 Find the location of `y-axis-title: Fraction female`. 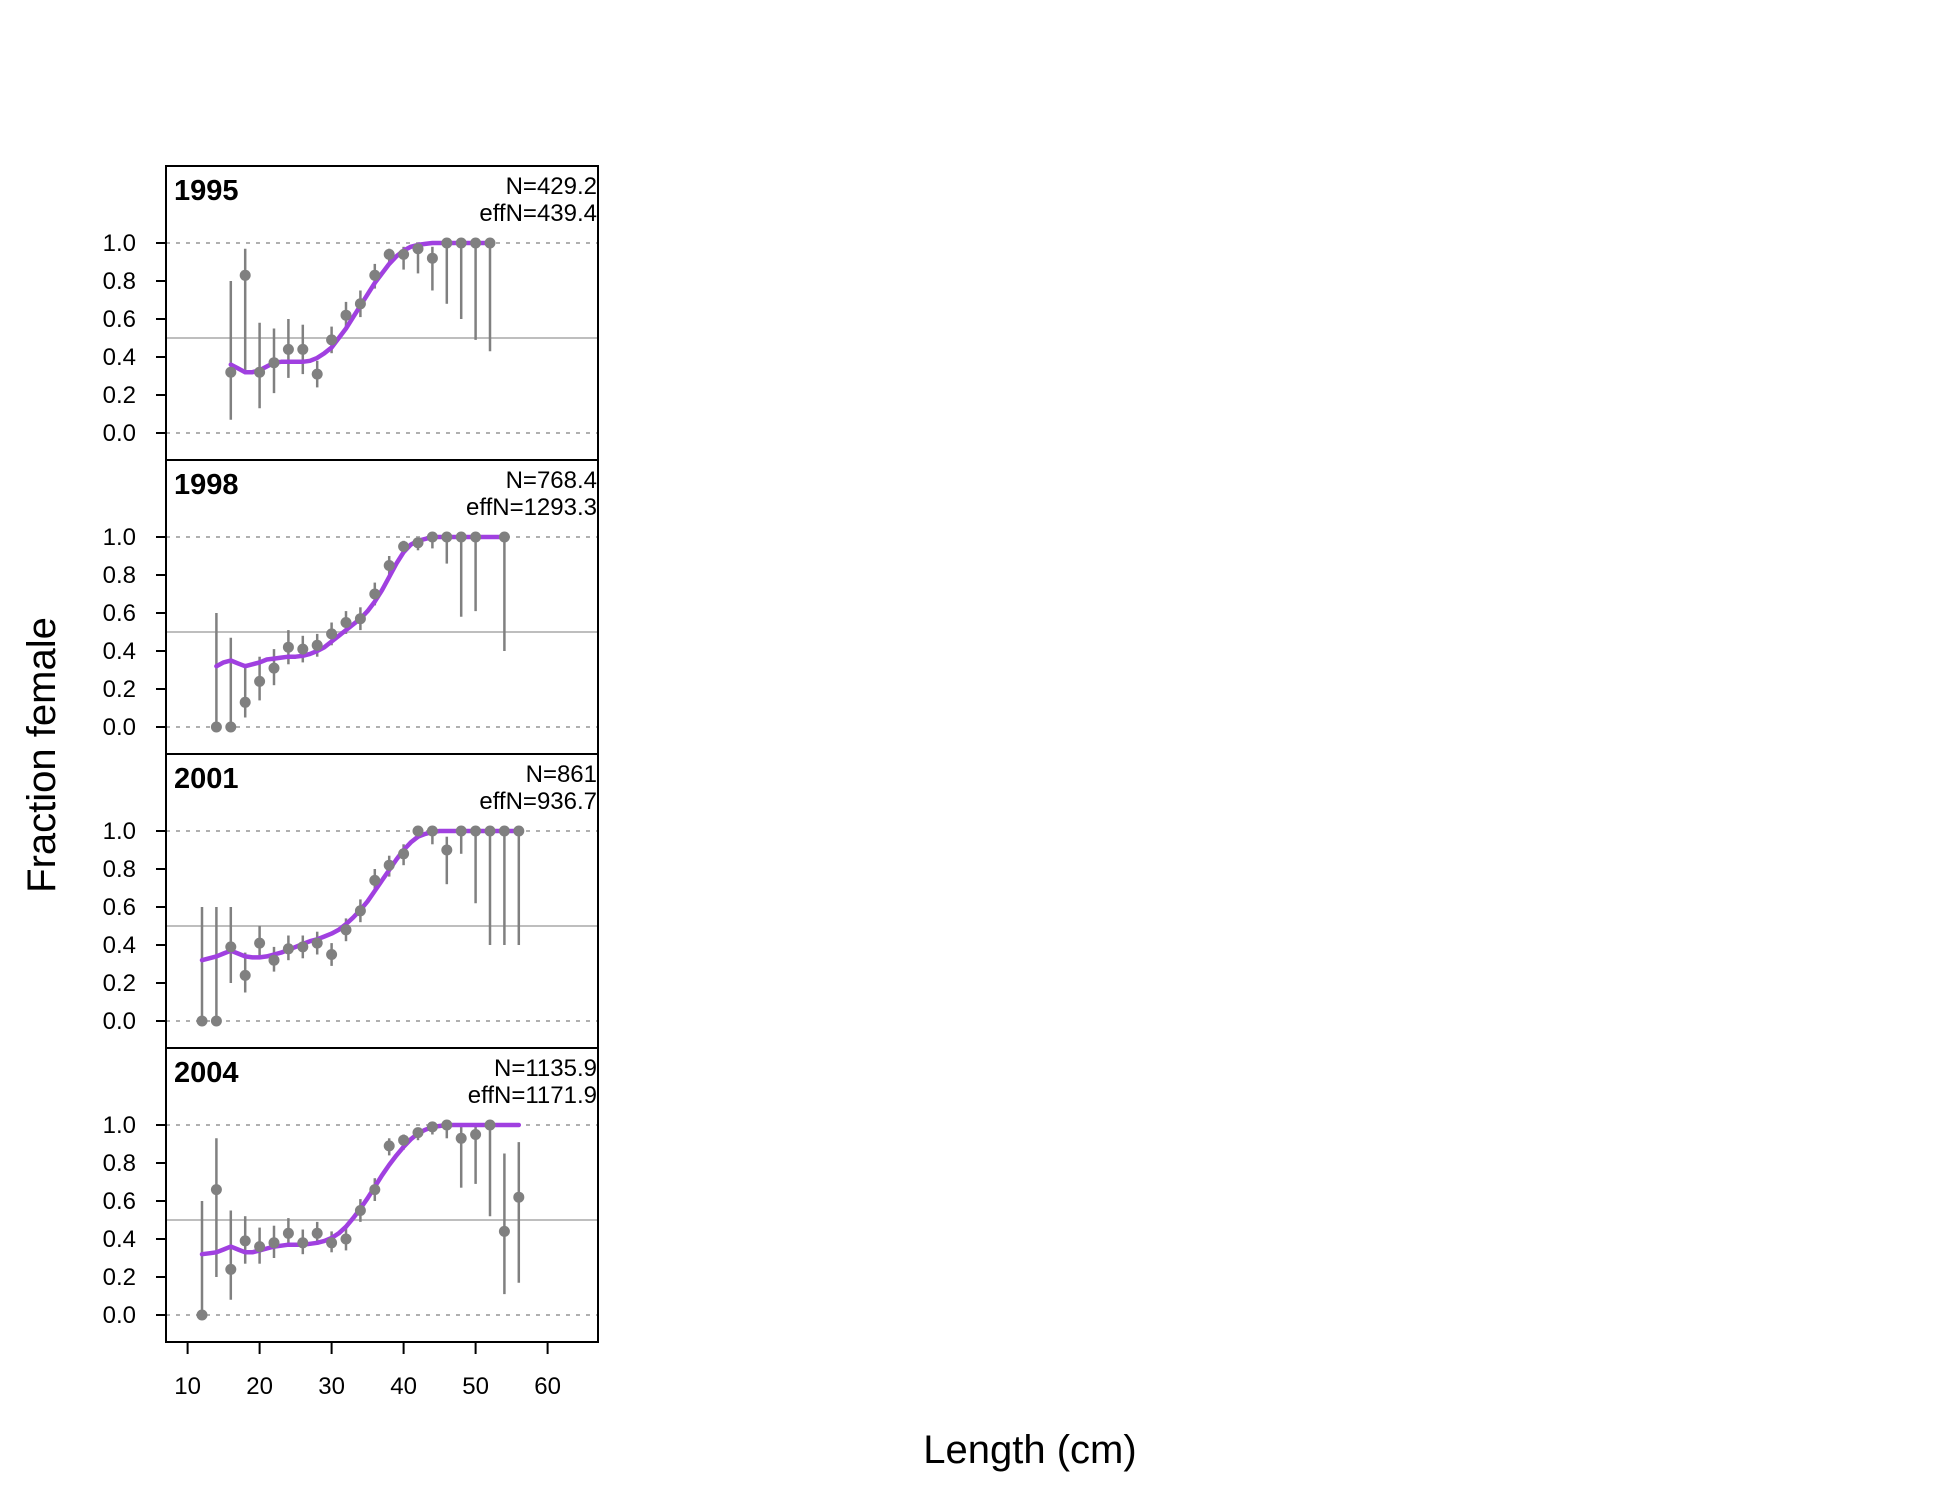

y-axis-title: Fraction female is located at coordinates (42, 755).